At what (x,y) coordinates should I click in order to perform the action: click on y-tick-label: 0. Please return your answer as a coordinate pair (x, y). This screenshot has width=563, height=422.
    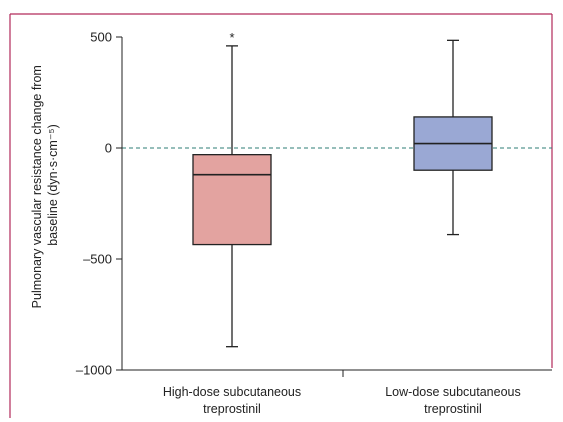
    Looking at the image, I should click on (108, 148).